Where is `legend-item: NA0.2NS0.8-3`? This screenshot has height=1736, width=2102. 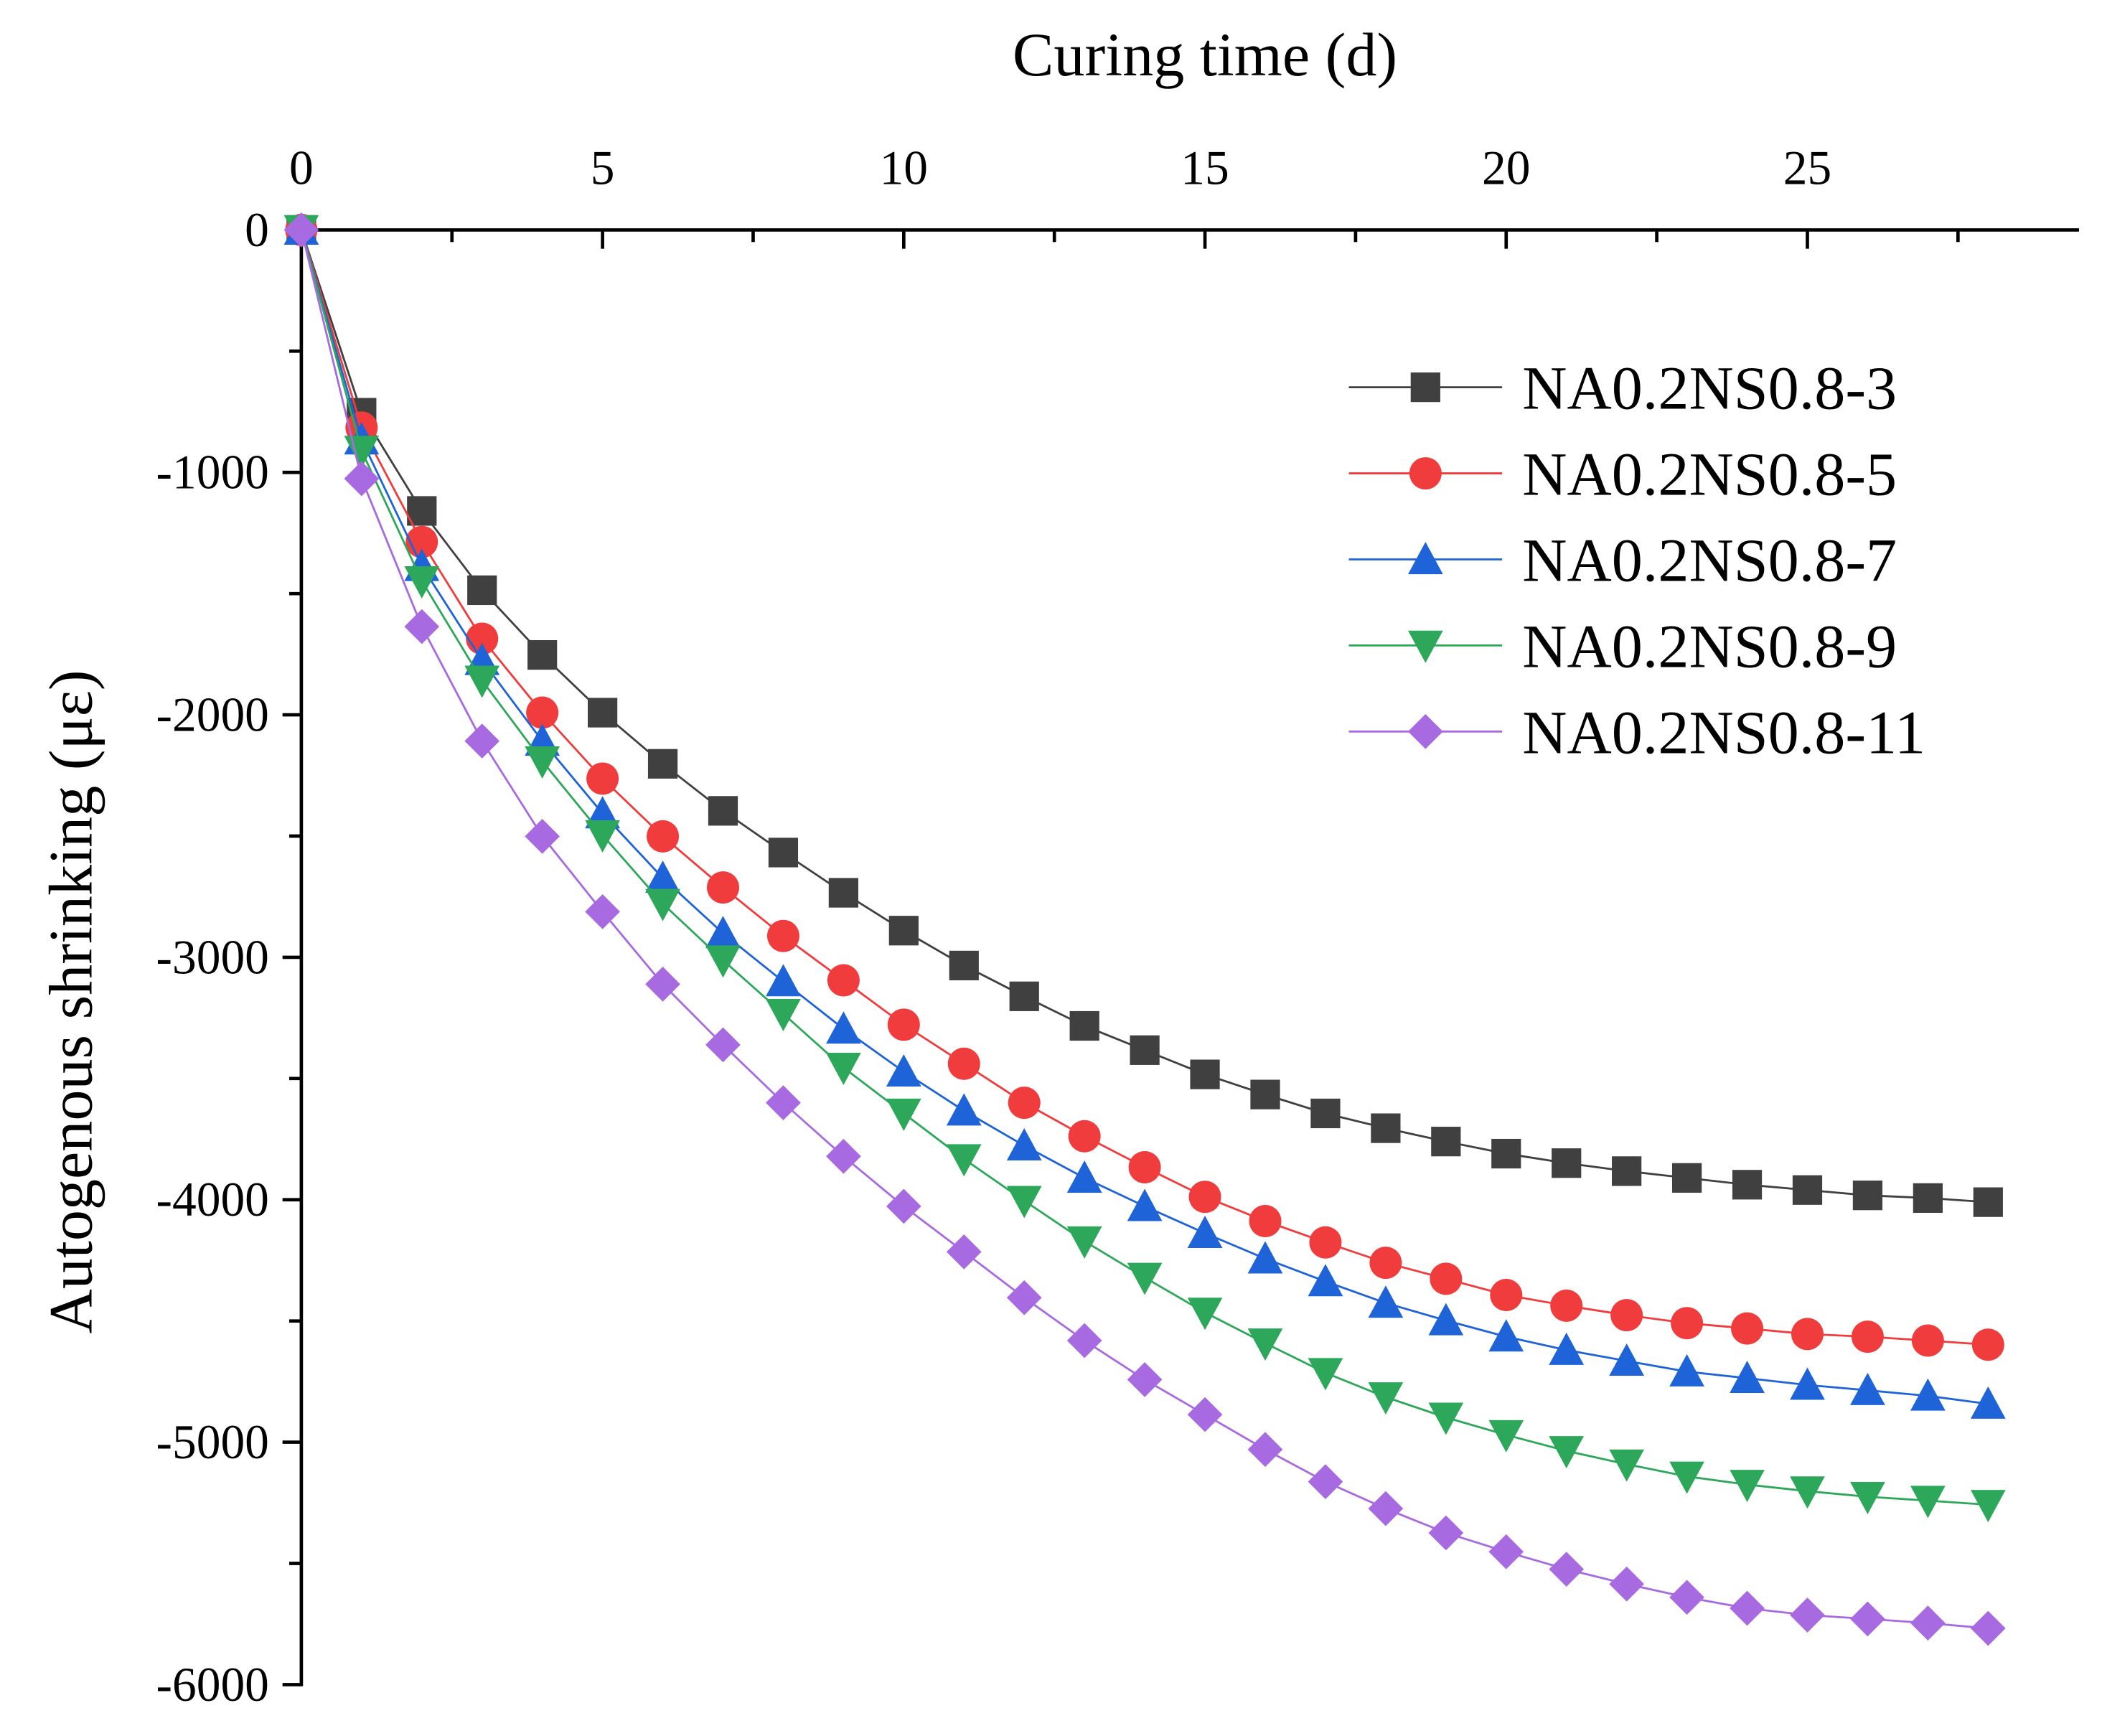
legend-item: NA0.2NS0.8-3 is located at coordinates (1622, 388).